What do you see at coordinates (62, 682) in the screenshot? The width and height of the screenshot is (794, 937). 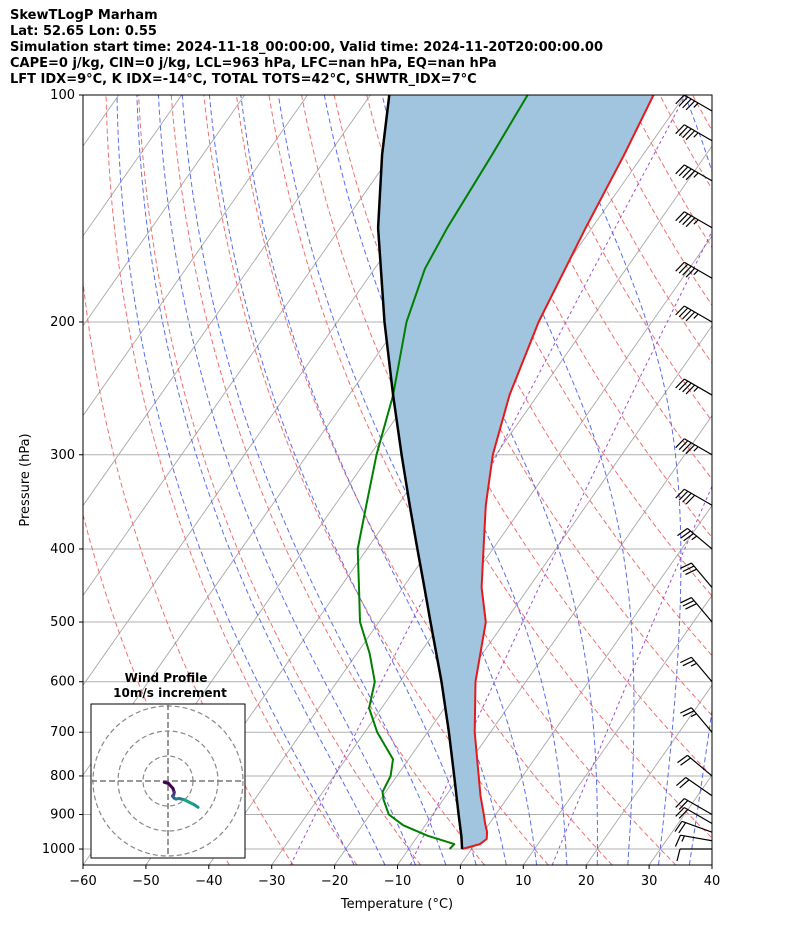 I see `y-tick-label: 600` at bounding box center [62, 682].